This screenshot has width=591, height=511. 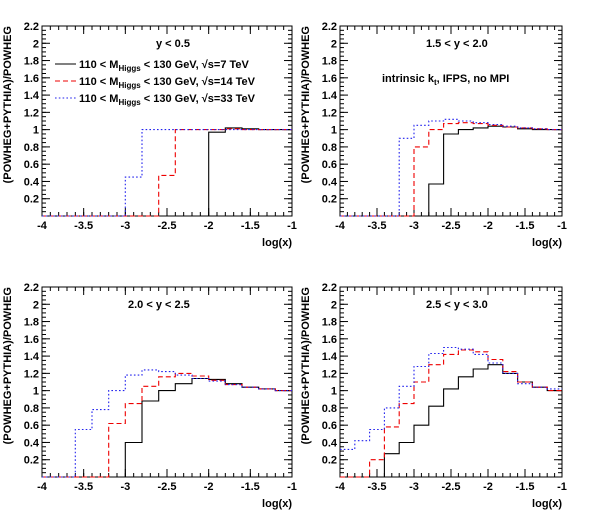 I want to click on rapidity-range-annotation: 2.0 < y < 2.5, so click(x=159, y=305).